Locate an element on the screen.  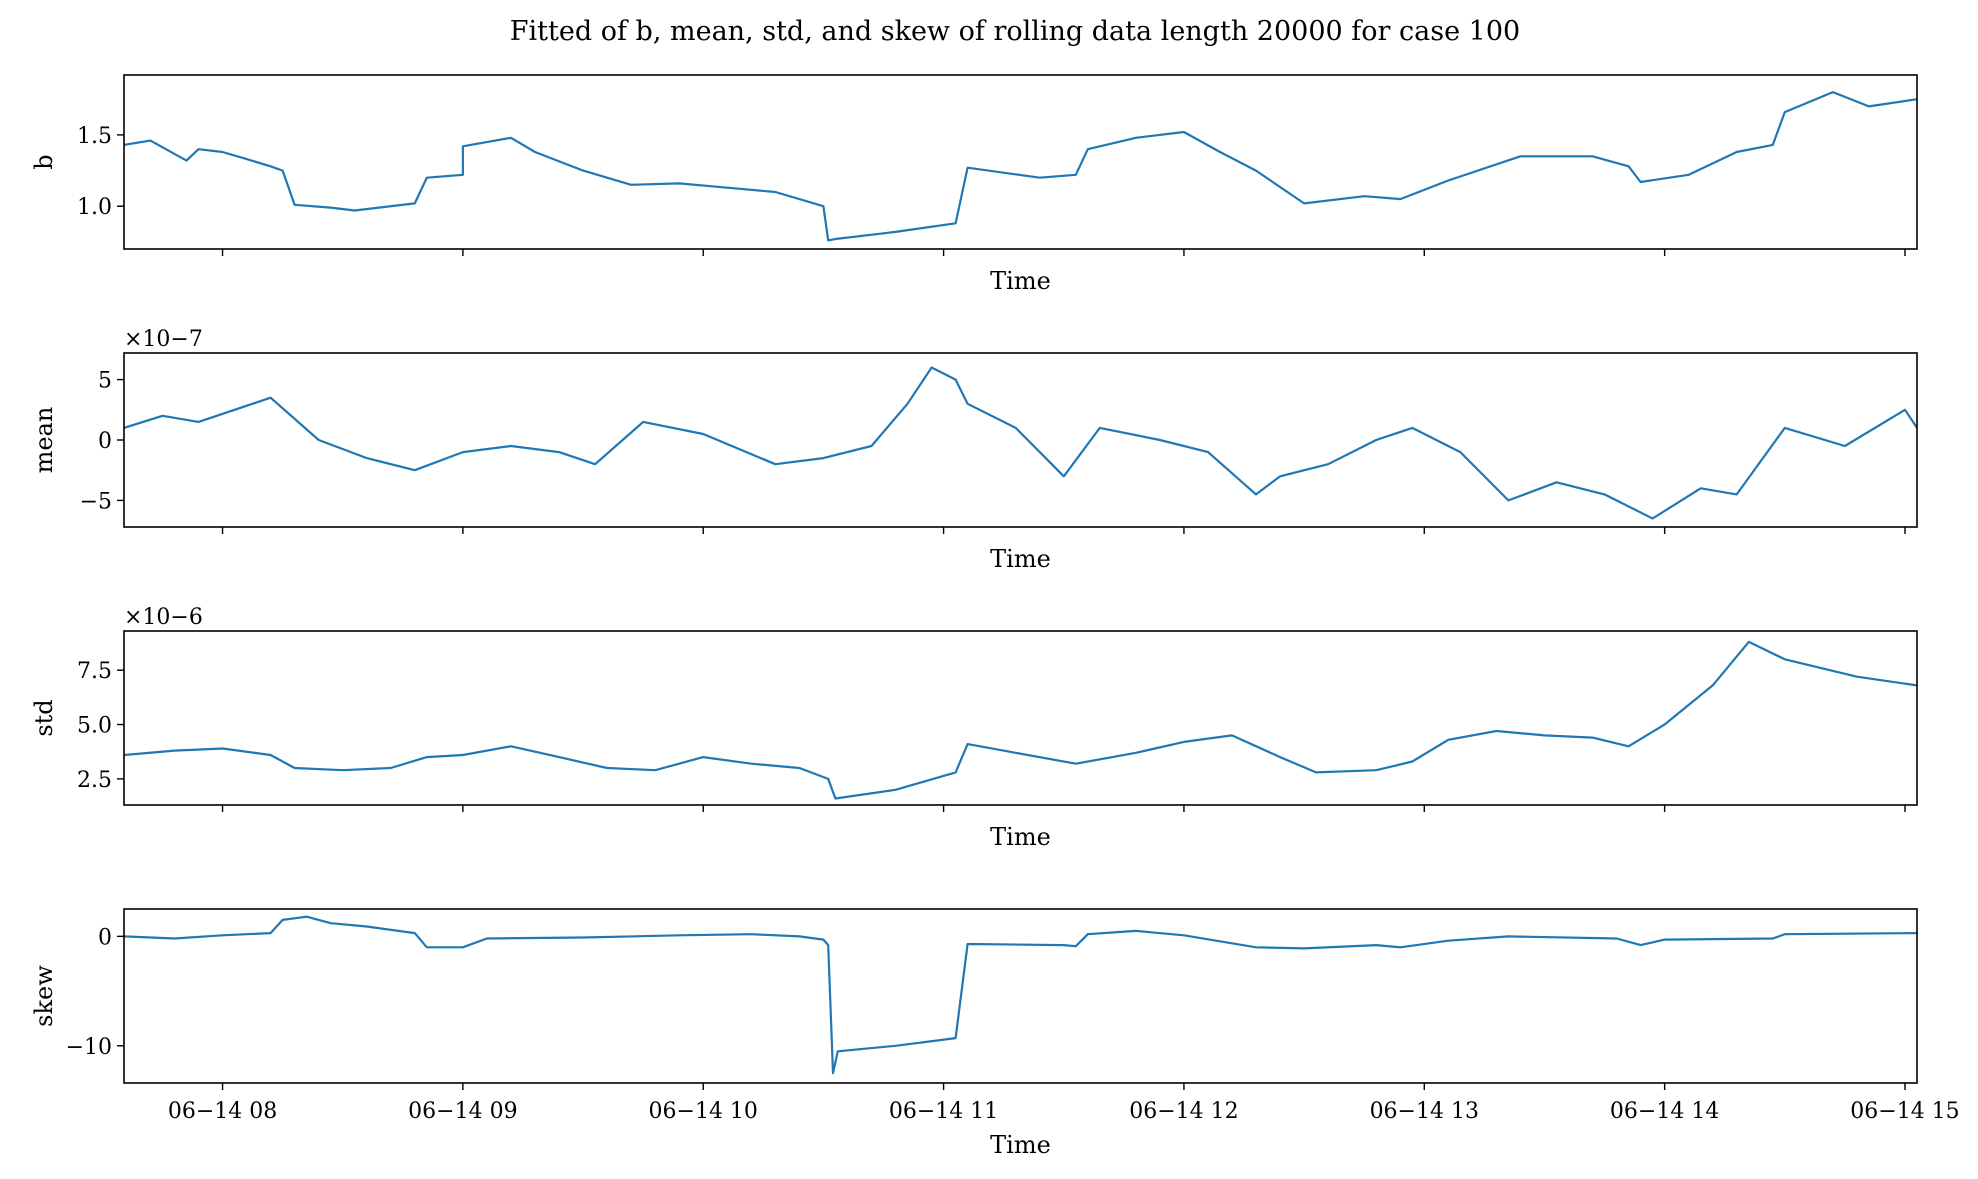
axes-frame-std is located at coordinates (1020, 718).